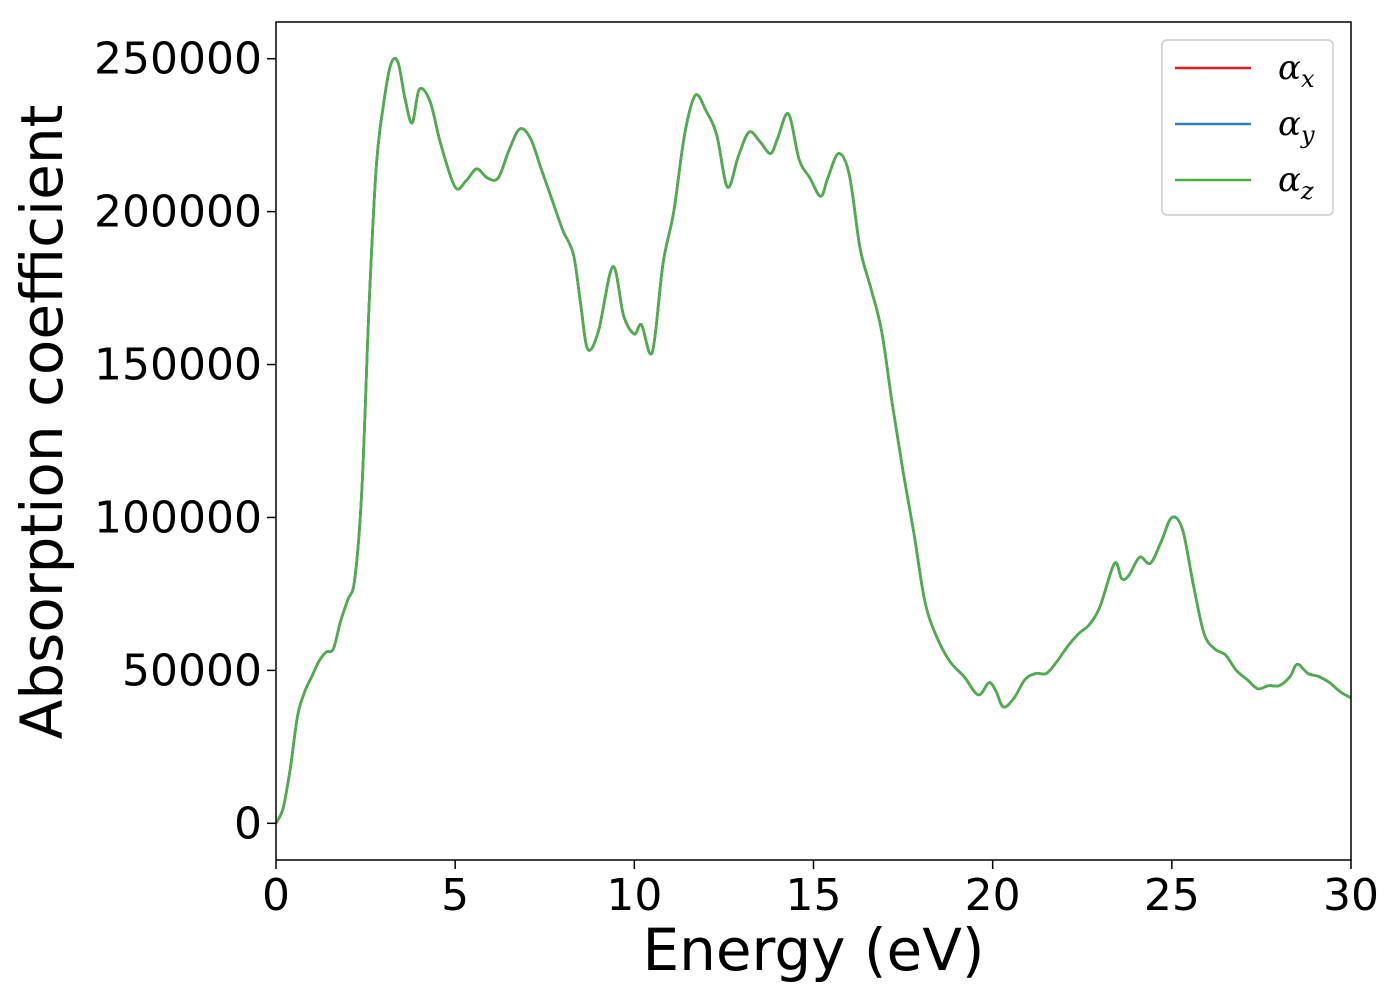  I want to click on x-tick-label: 15, so click(814, 895).